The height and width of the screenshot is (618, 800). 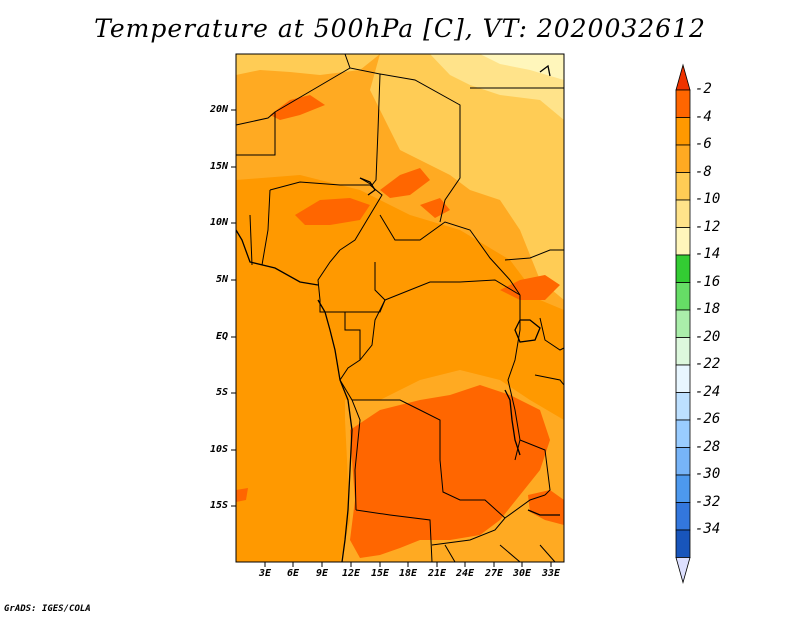 What do you see at coordinates (703, 171) in the screenshot?
I see `colorbar-label: -8` at bounding box center [703, 171].